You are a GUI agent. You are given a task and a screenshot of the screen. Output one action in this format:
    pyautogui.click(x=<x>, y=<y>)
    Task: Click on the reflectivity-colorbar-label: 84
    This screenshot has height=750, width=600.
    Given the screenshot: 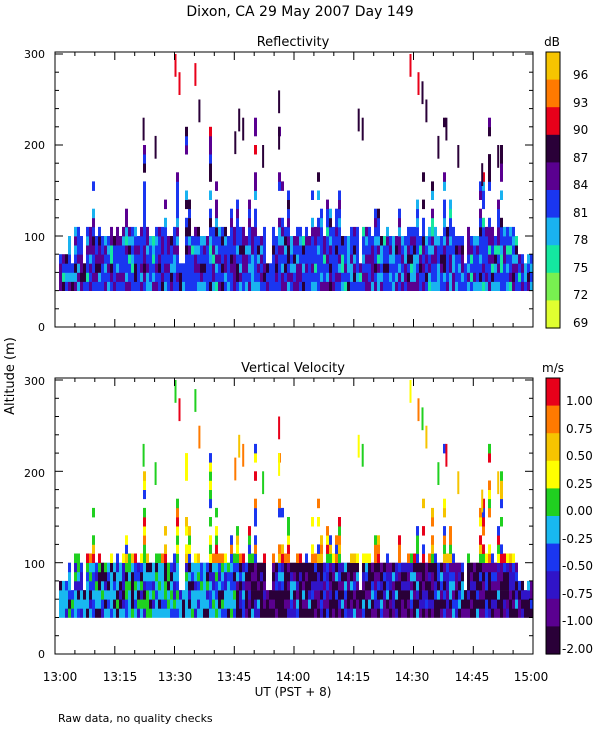 What is the action you would take?
    pyautogui.click(x=580, y=185)
    